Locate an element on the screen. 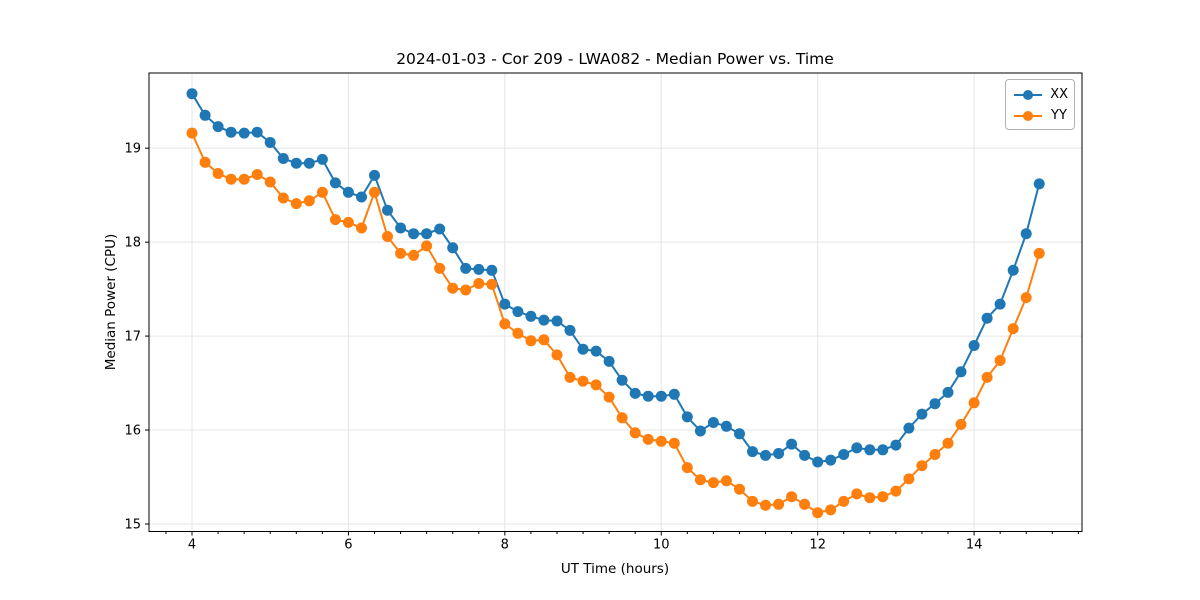 This screenshot has width=1200, height=600. legend-item-xx: XX is located at coordinates (1040, 94).